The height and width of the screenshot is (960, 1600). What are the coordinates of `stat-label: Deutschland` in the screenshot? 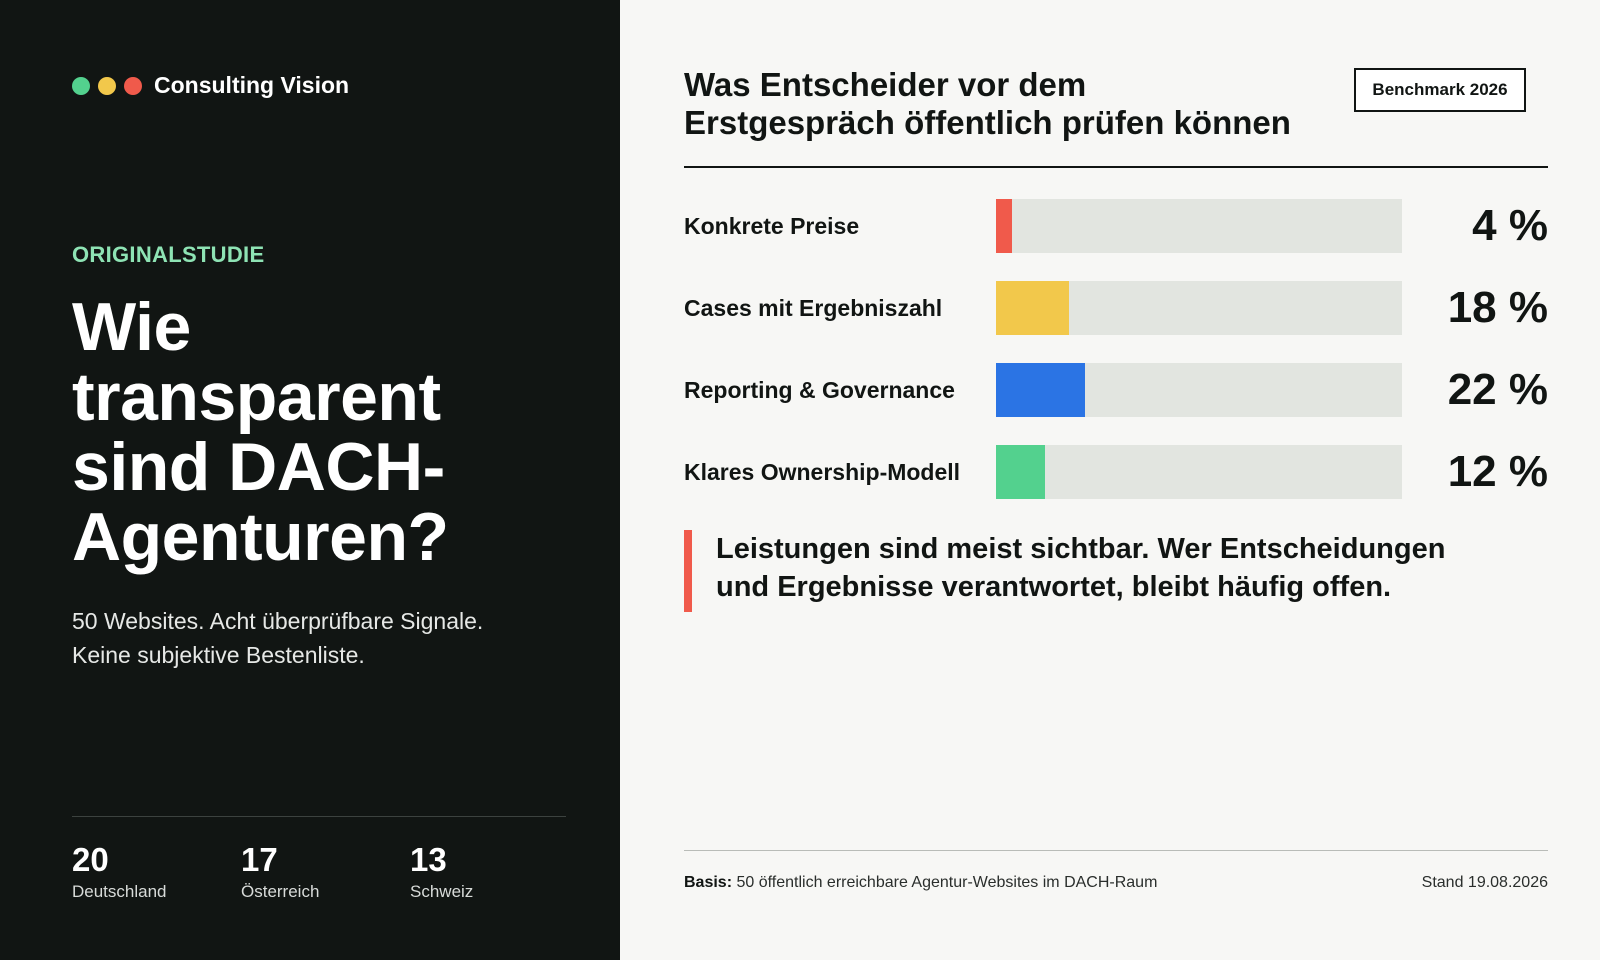 It's located at (119, 891).